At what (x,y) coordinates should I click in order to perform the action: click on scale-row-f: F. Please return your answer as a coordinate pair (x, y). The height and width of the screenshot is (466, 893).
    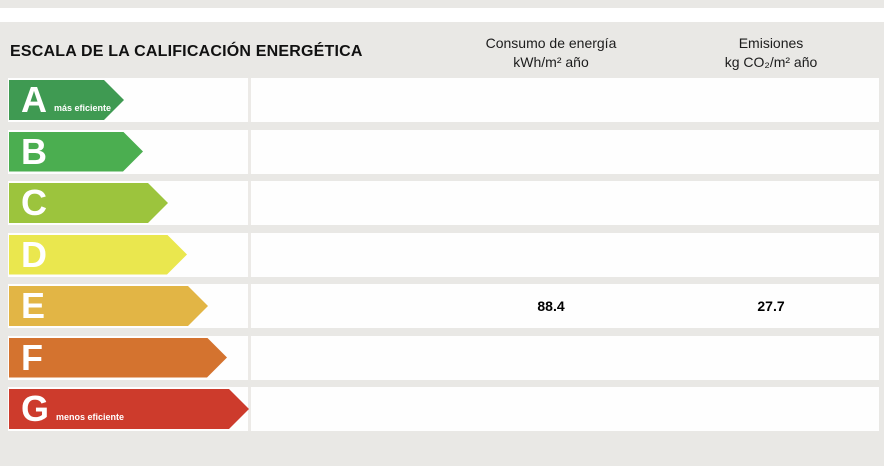
    Looking at the image, I should click on (443, 357).